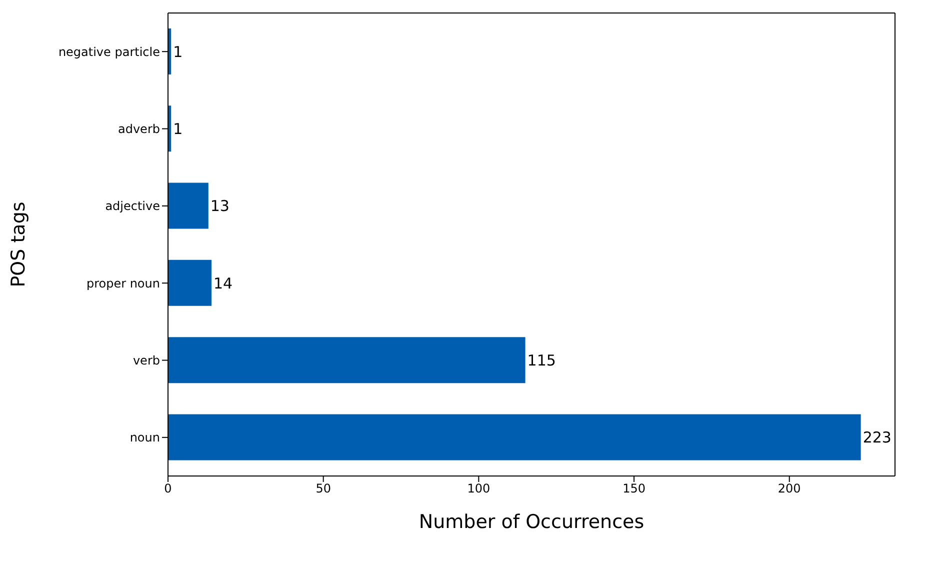  Describe the element at coordinates (109, 51) in the screenshot. I see `y-tick-label: negative particle` at that location.